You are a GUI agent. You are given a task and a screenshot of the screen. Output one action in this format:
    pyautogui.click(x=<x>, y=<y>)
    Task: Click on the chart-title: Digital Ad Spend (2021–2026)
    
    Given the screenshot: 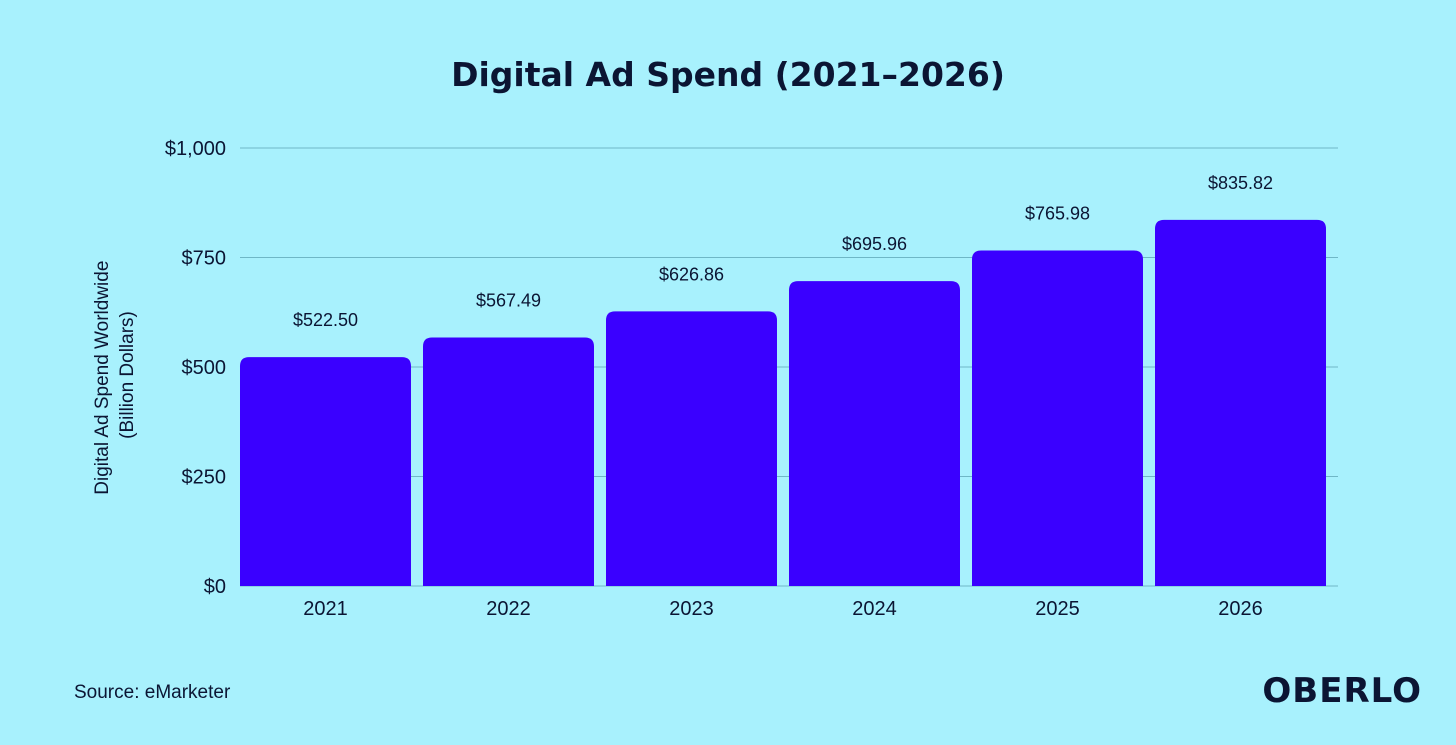 What is the action you would take?
    pyautogui.click(x=728, y=74)
    